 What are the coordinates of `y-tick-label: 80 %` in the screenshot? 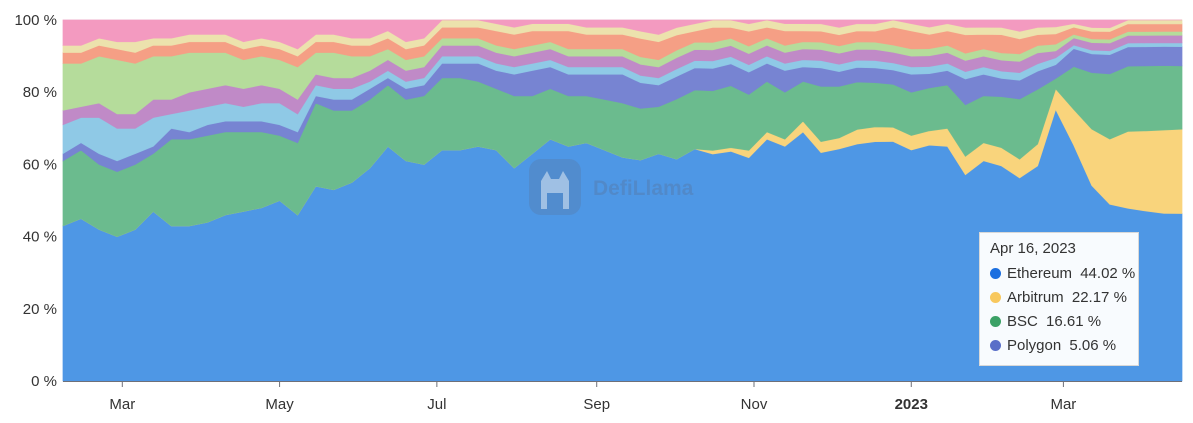 It's located at (40, 92).